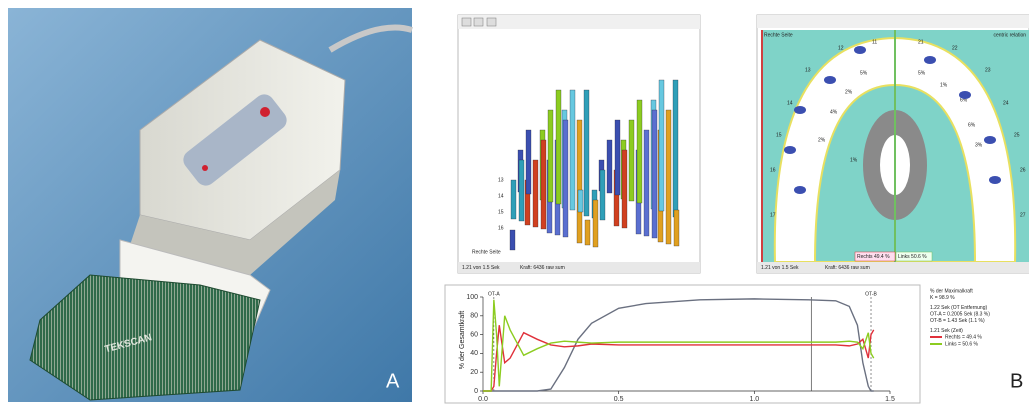 Image resolution: width=1029 pixels, height=410 pixels. I want to click on handle-side, so click(235, 222).